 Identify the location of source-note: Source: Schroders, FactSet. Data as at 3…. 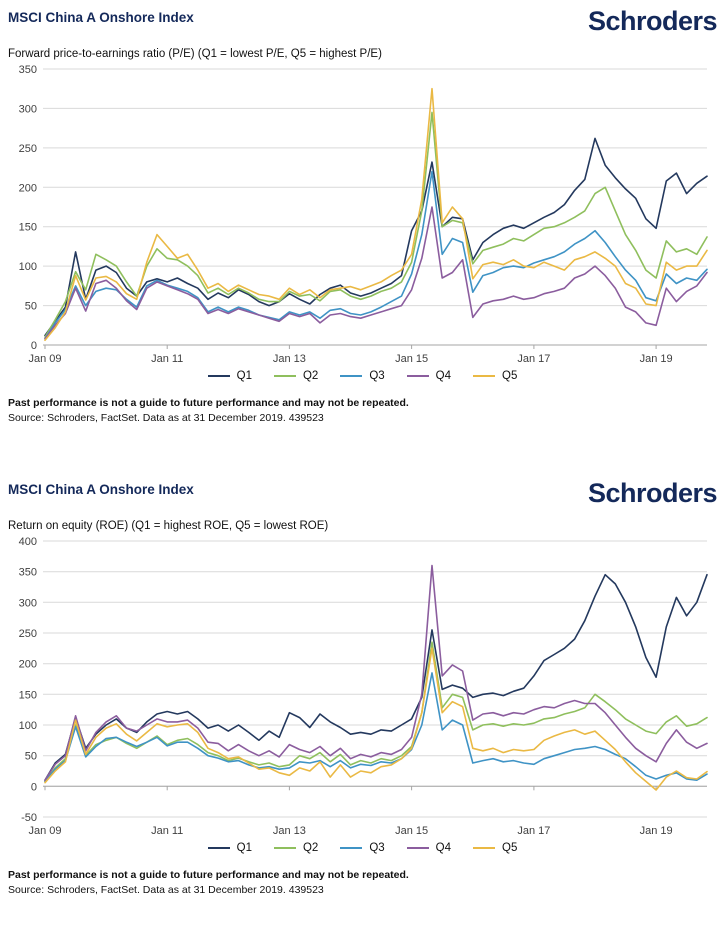
(166, 418).